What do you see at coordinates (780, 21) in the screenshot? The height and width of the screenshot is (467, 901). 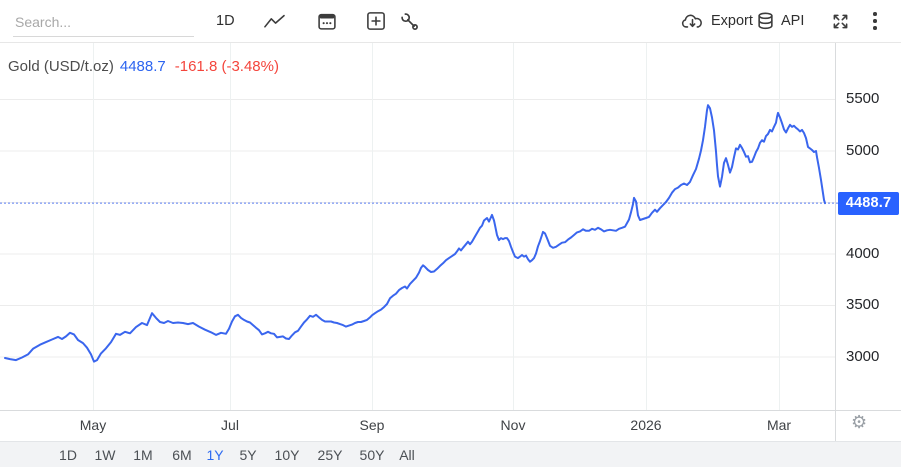 I see `api-button: API` at bounding box center [780, 21].